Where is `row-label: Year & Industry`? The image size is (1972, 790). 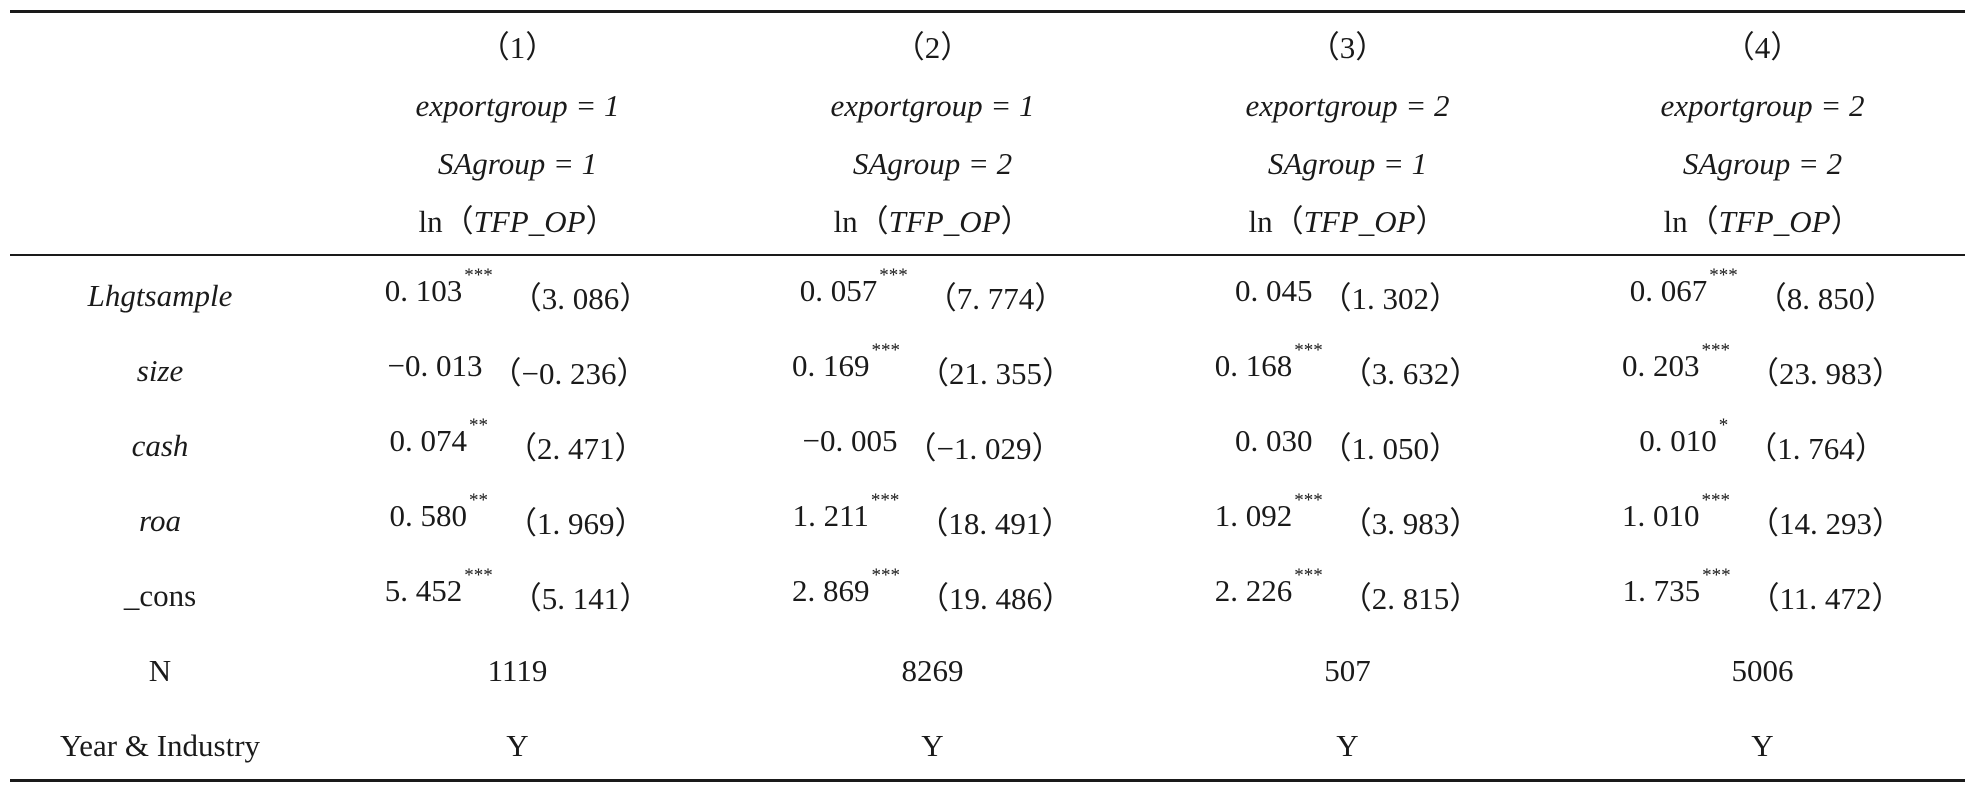 row-label: Year & Industry is located at coordinates (160, 745).